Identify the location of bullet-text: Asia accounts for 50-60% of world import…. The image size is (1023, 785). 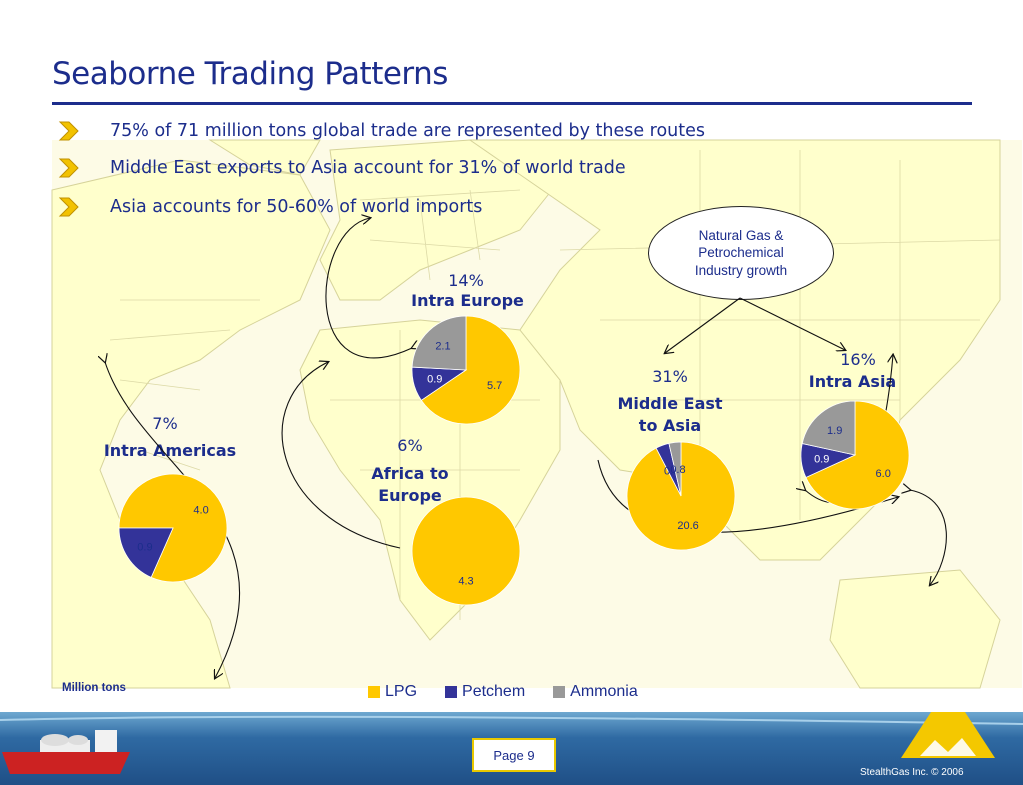
(296, 207).